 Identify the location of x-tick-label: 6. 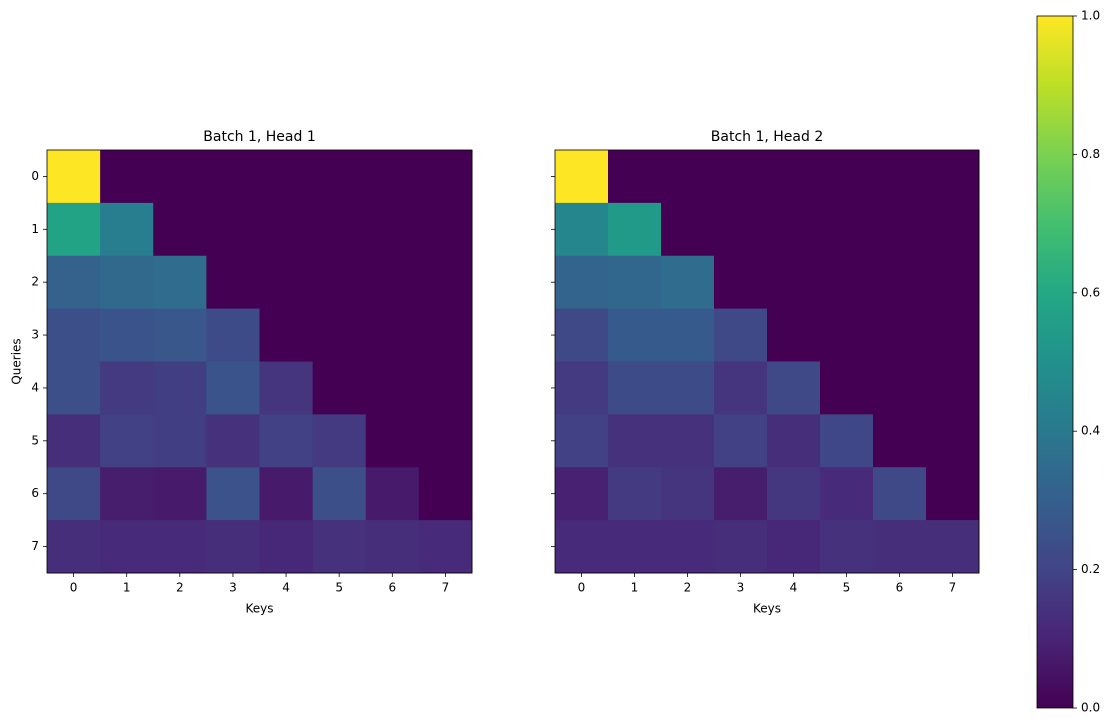
(392, 588).